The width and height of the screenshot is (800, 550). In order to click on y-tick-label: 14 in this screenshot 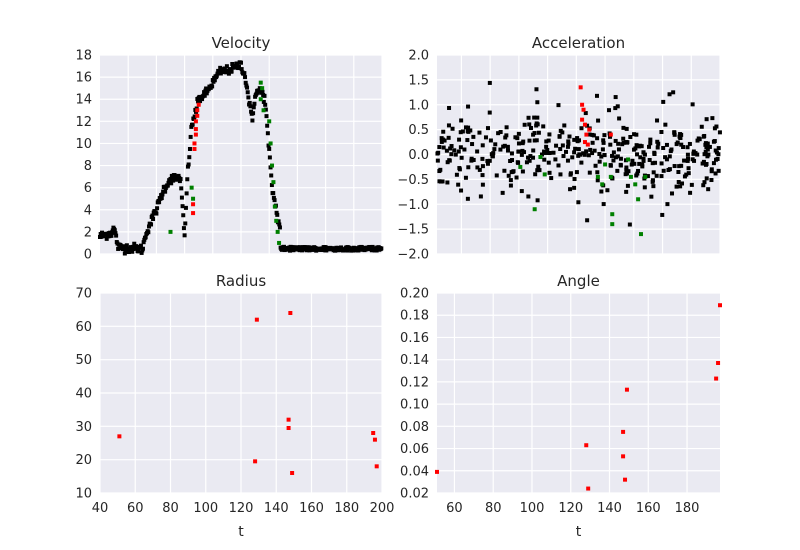, I will do `click(83, 100)`.